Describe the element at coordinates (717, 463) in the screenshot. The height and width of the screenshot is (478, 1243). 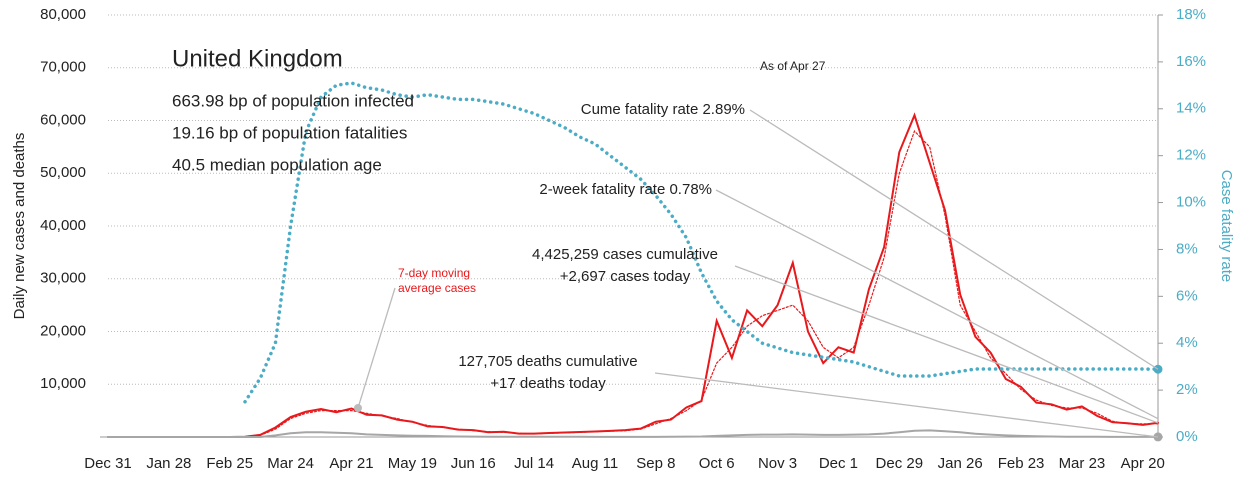
I see `x-tick-label: Oct 6` at that location.